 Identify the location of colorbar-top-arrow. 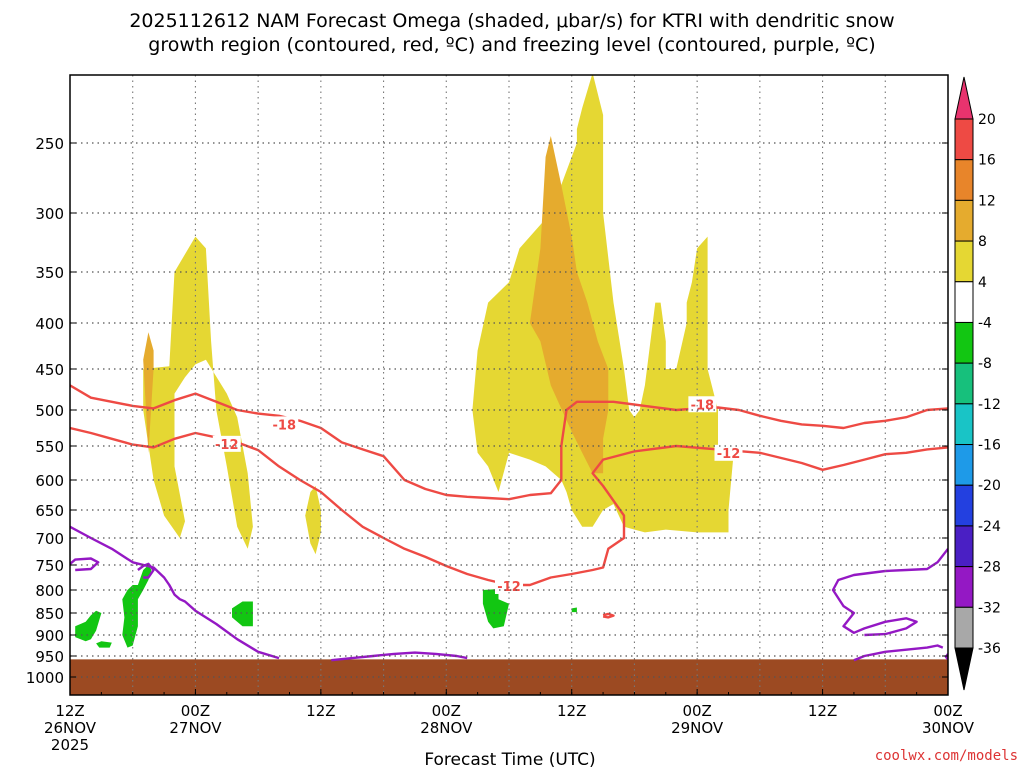
(964, 98).